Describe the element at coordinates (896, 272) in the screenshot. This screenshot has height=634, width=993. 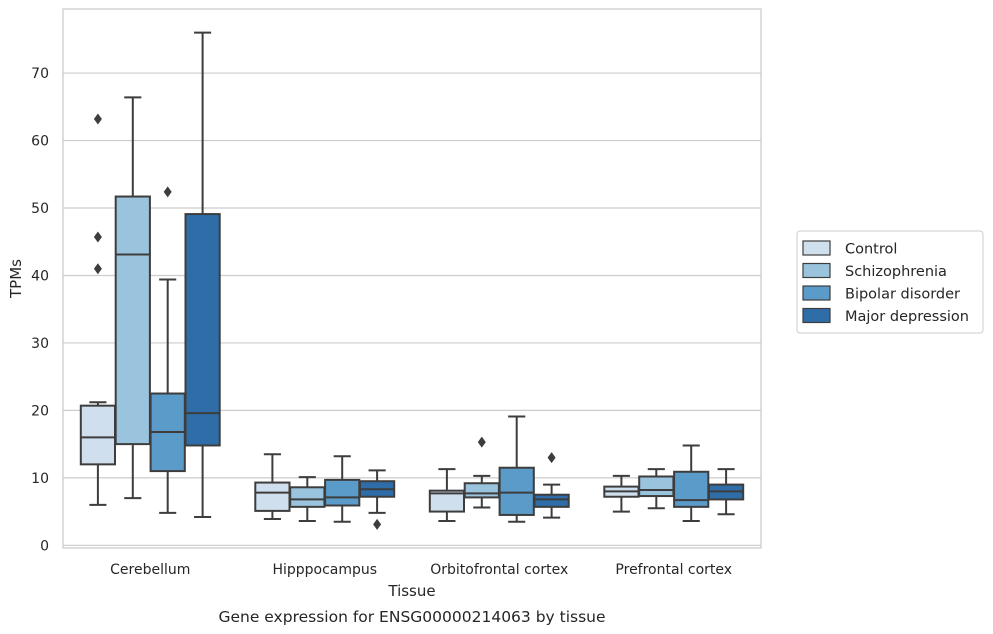
I see `legend-label: Schizophrenia` at that location.